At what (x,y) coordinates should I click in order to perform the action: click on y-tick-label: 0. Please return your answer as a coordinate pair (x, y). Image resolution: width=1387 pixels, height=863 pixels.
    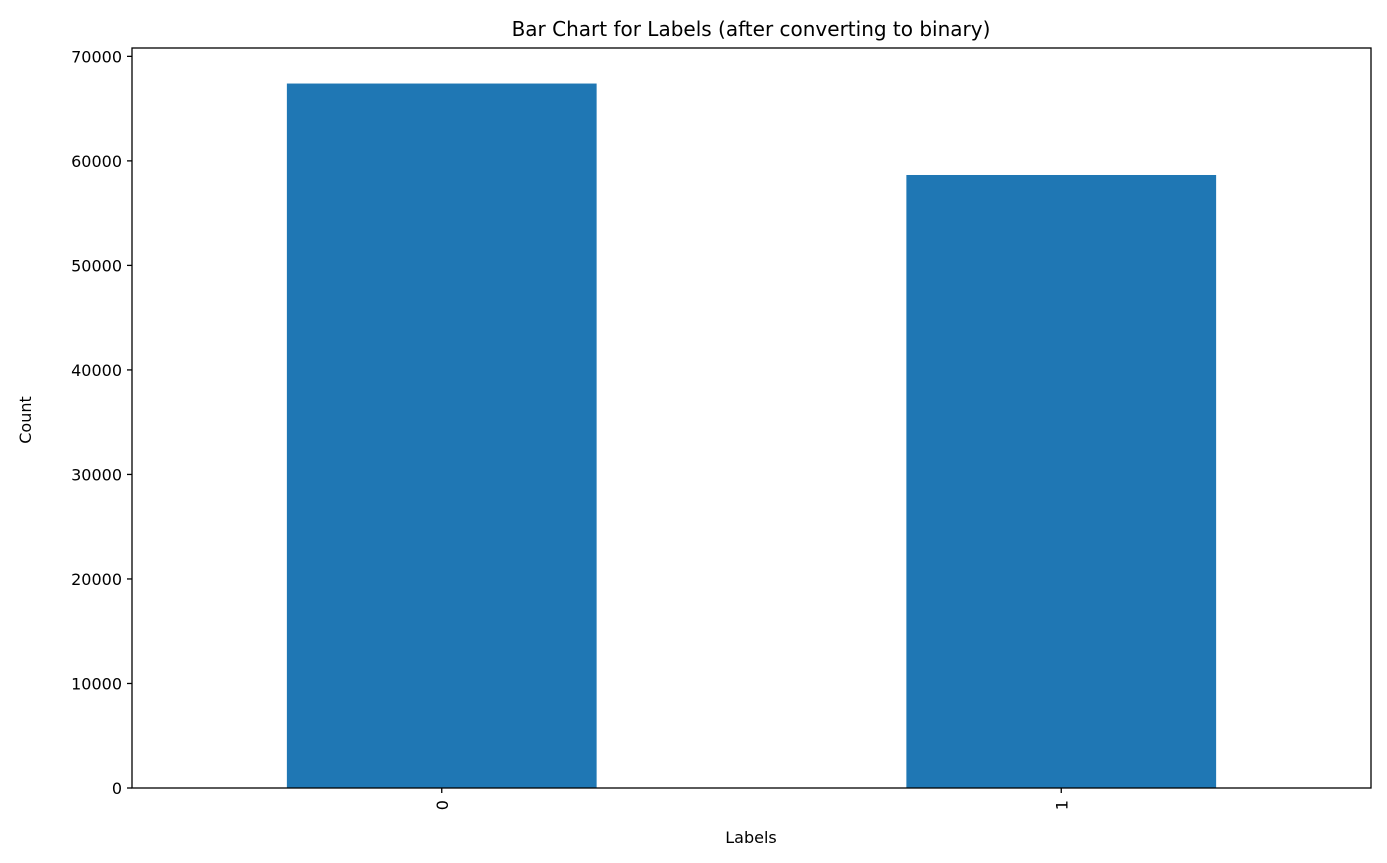
    Looking at the image, I should click on (117, 788).